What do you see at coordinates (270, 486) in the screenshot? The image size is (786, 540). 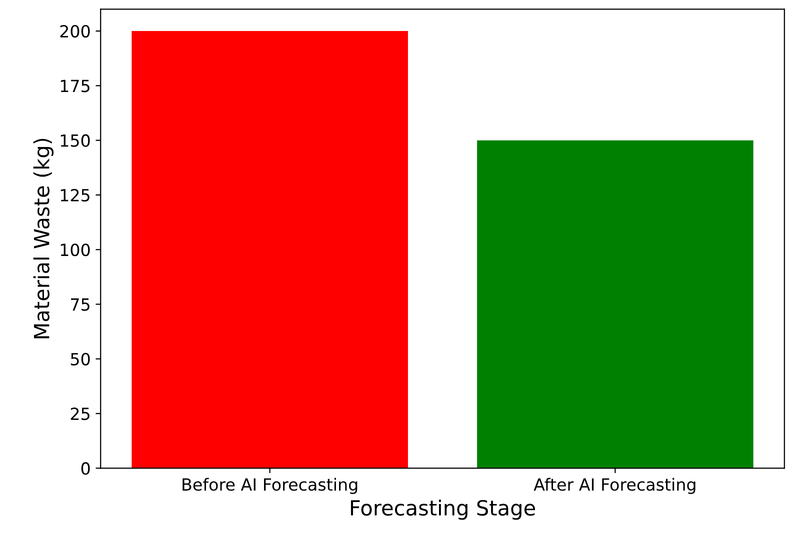 I see `x-tick-label: Before AI Forecasting` at bounding box center [270, 486].